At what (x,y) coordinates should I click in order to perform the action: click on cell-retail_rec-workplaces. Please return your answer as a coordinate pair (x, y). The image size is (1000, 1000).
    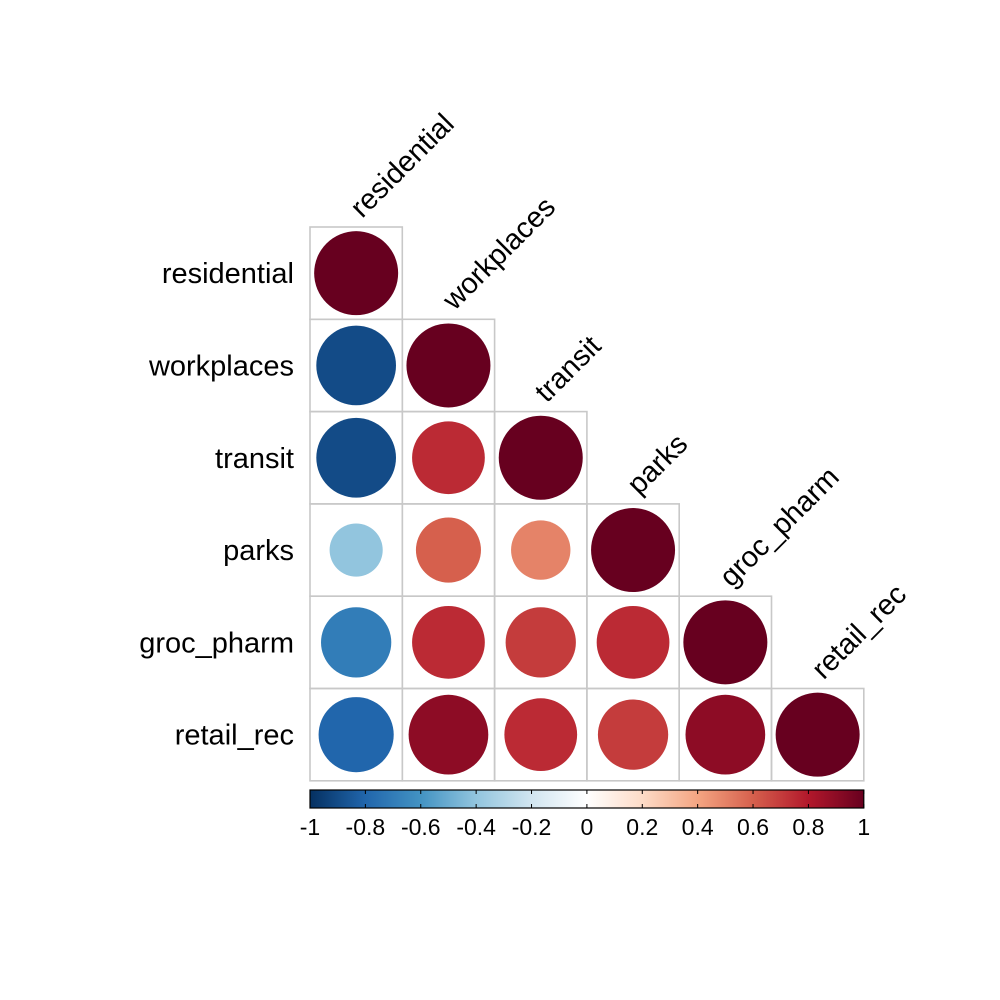
    Looking at the image, I should click on (448, 734).